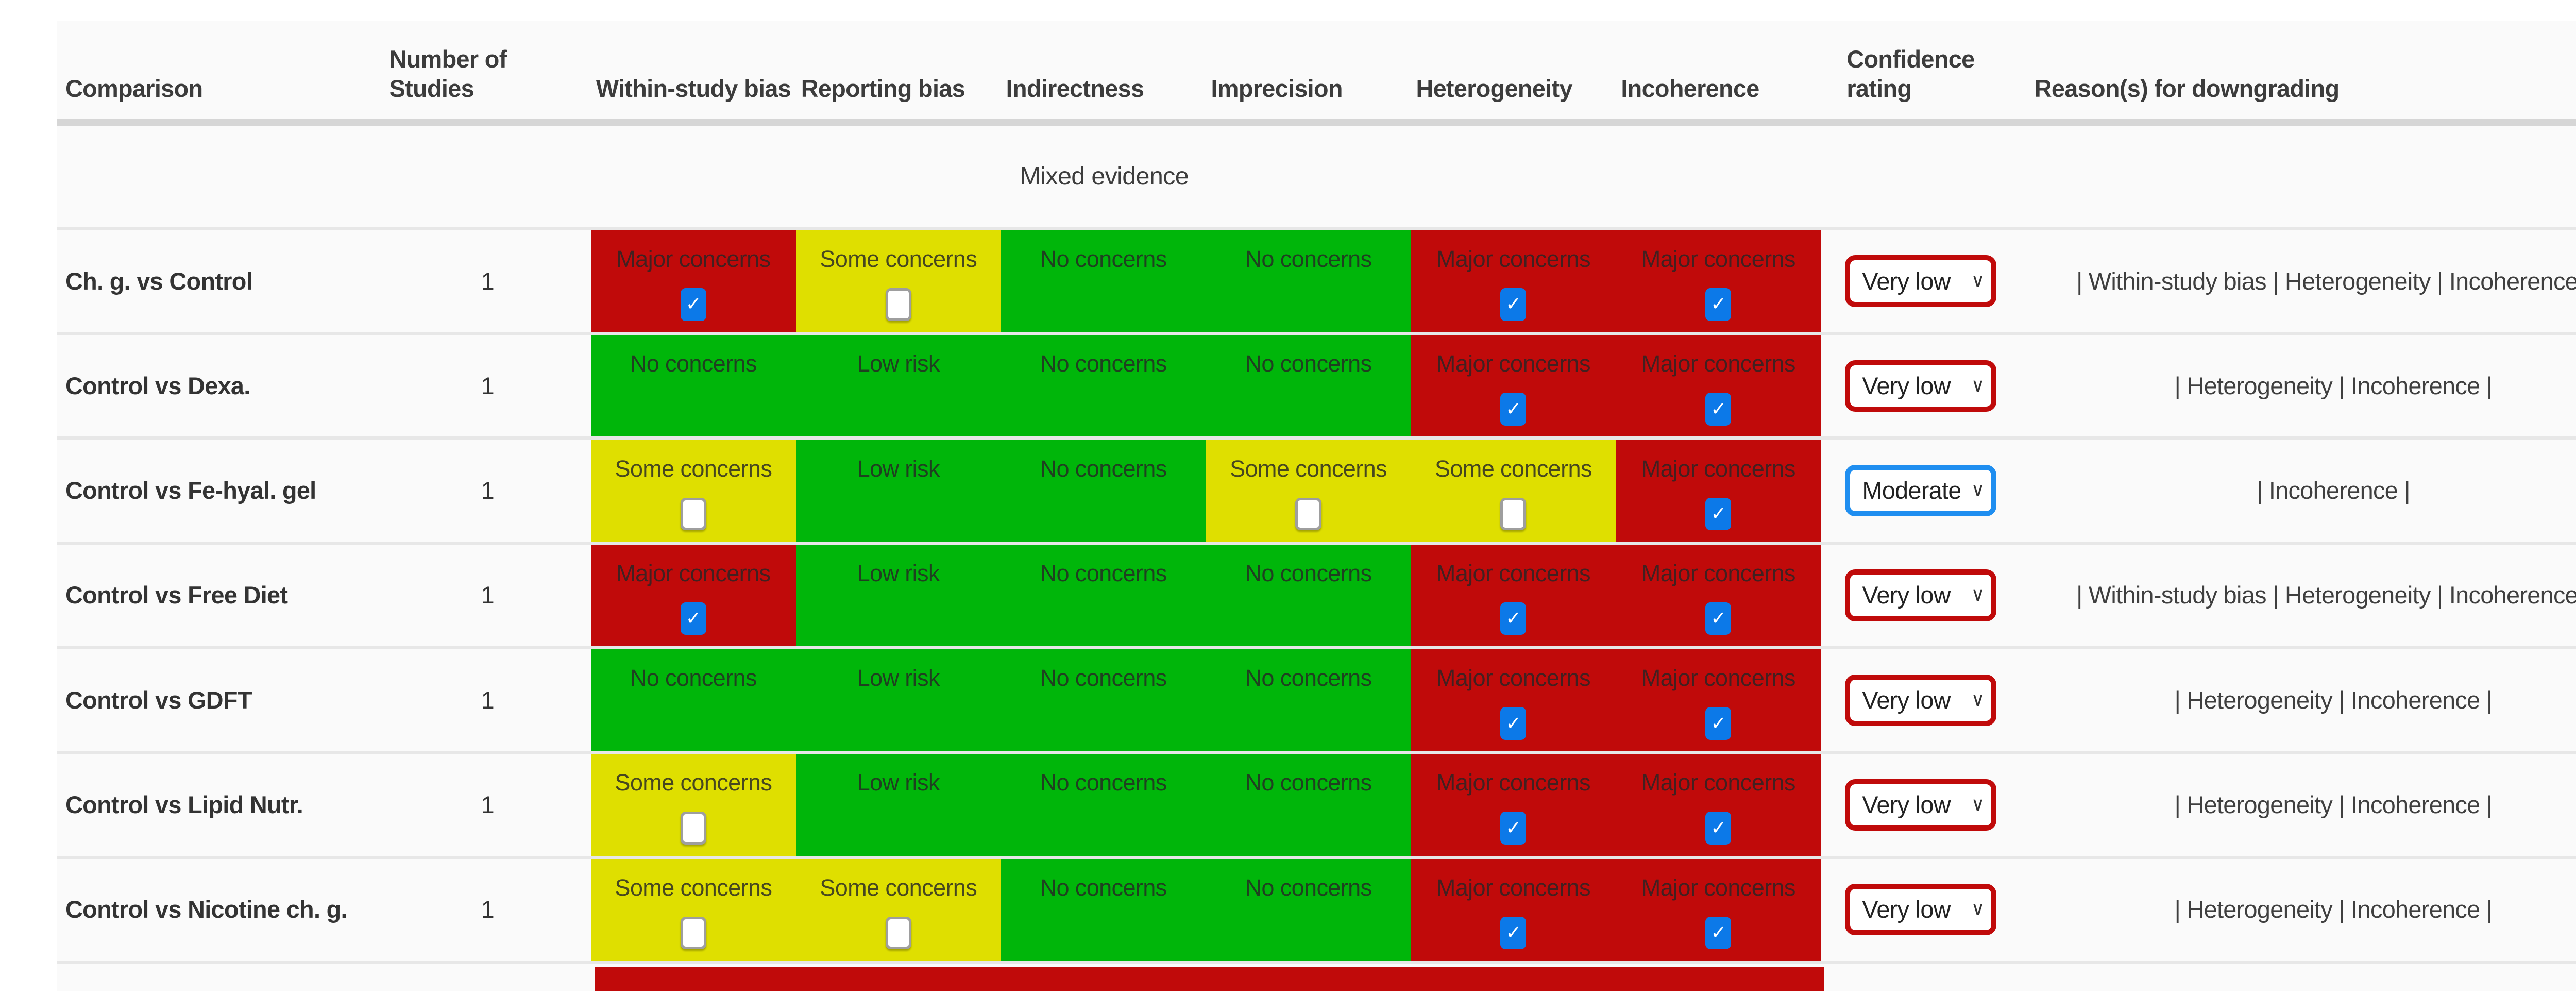  Describe the element at coordinates (184, 804) in the screenshot. I see `comparison-cell: Control vs Lipid Nutr.` at that location.